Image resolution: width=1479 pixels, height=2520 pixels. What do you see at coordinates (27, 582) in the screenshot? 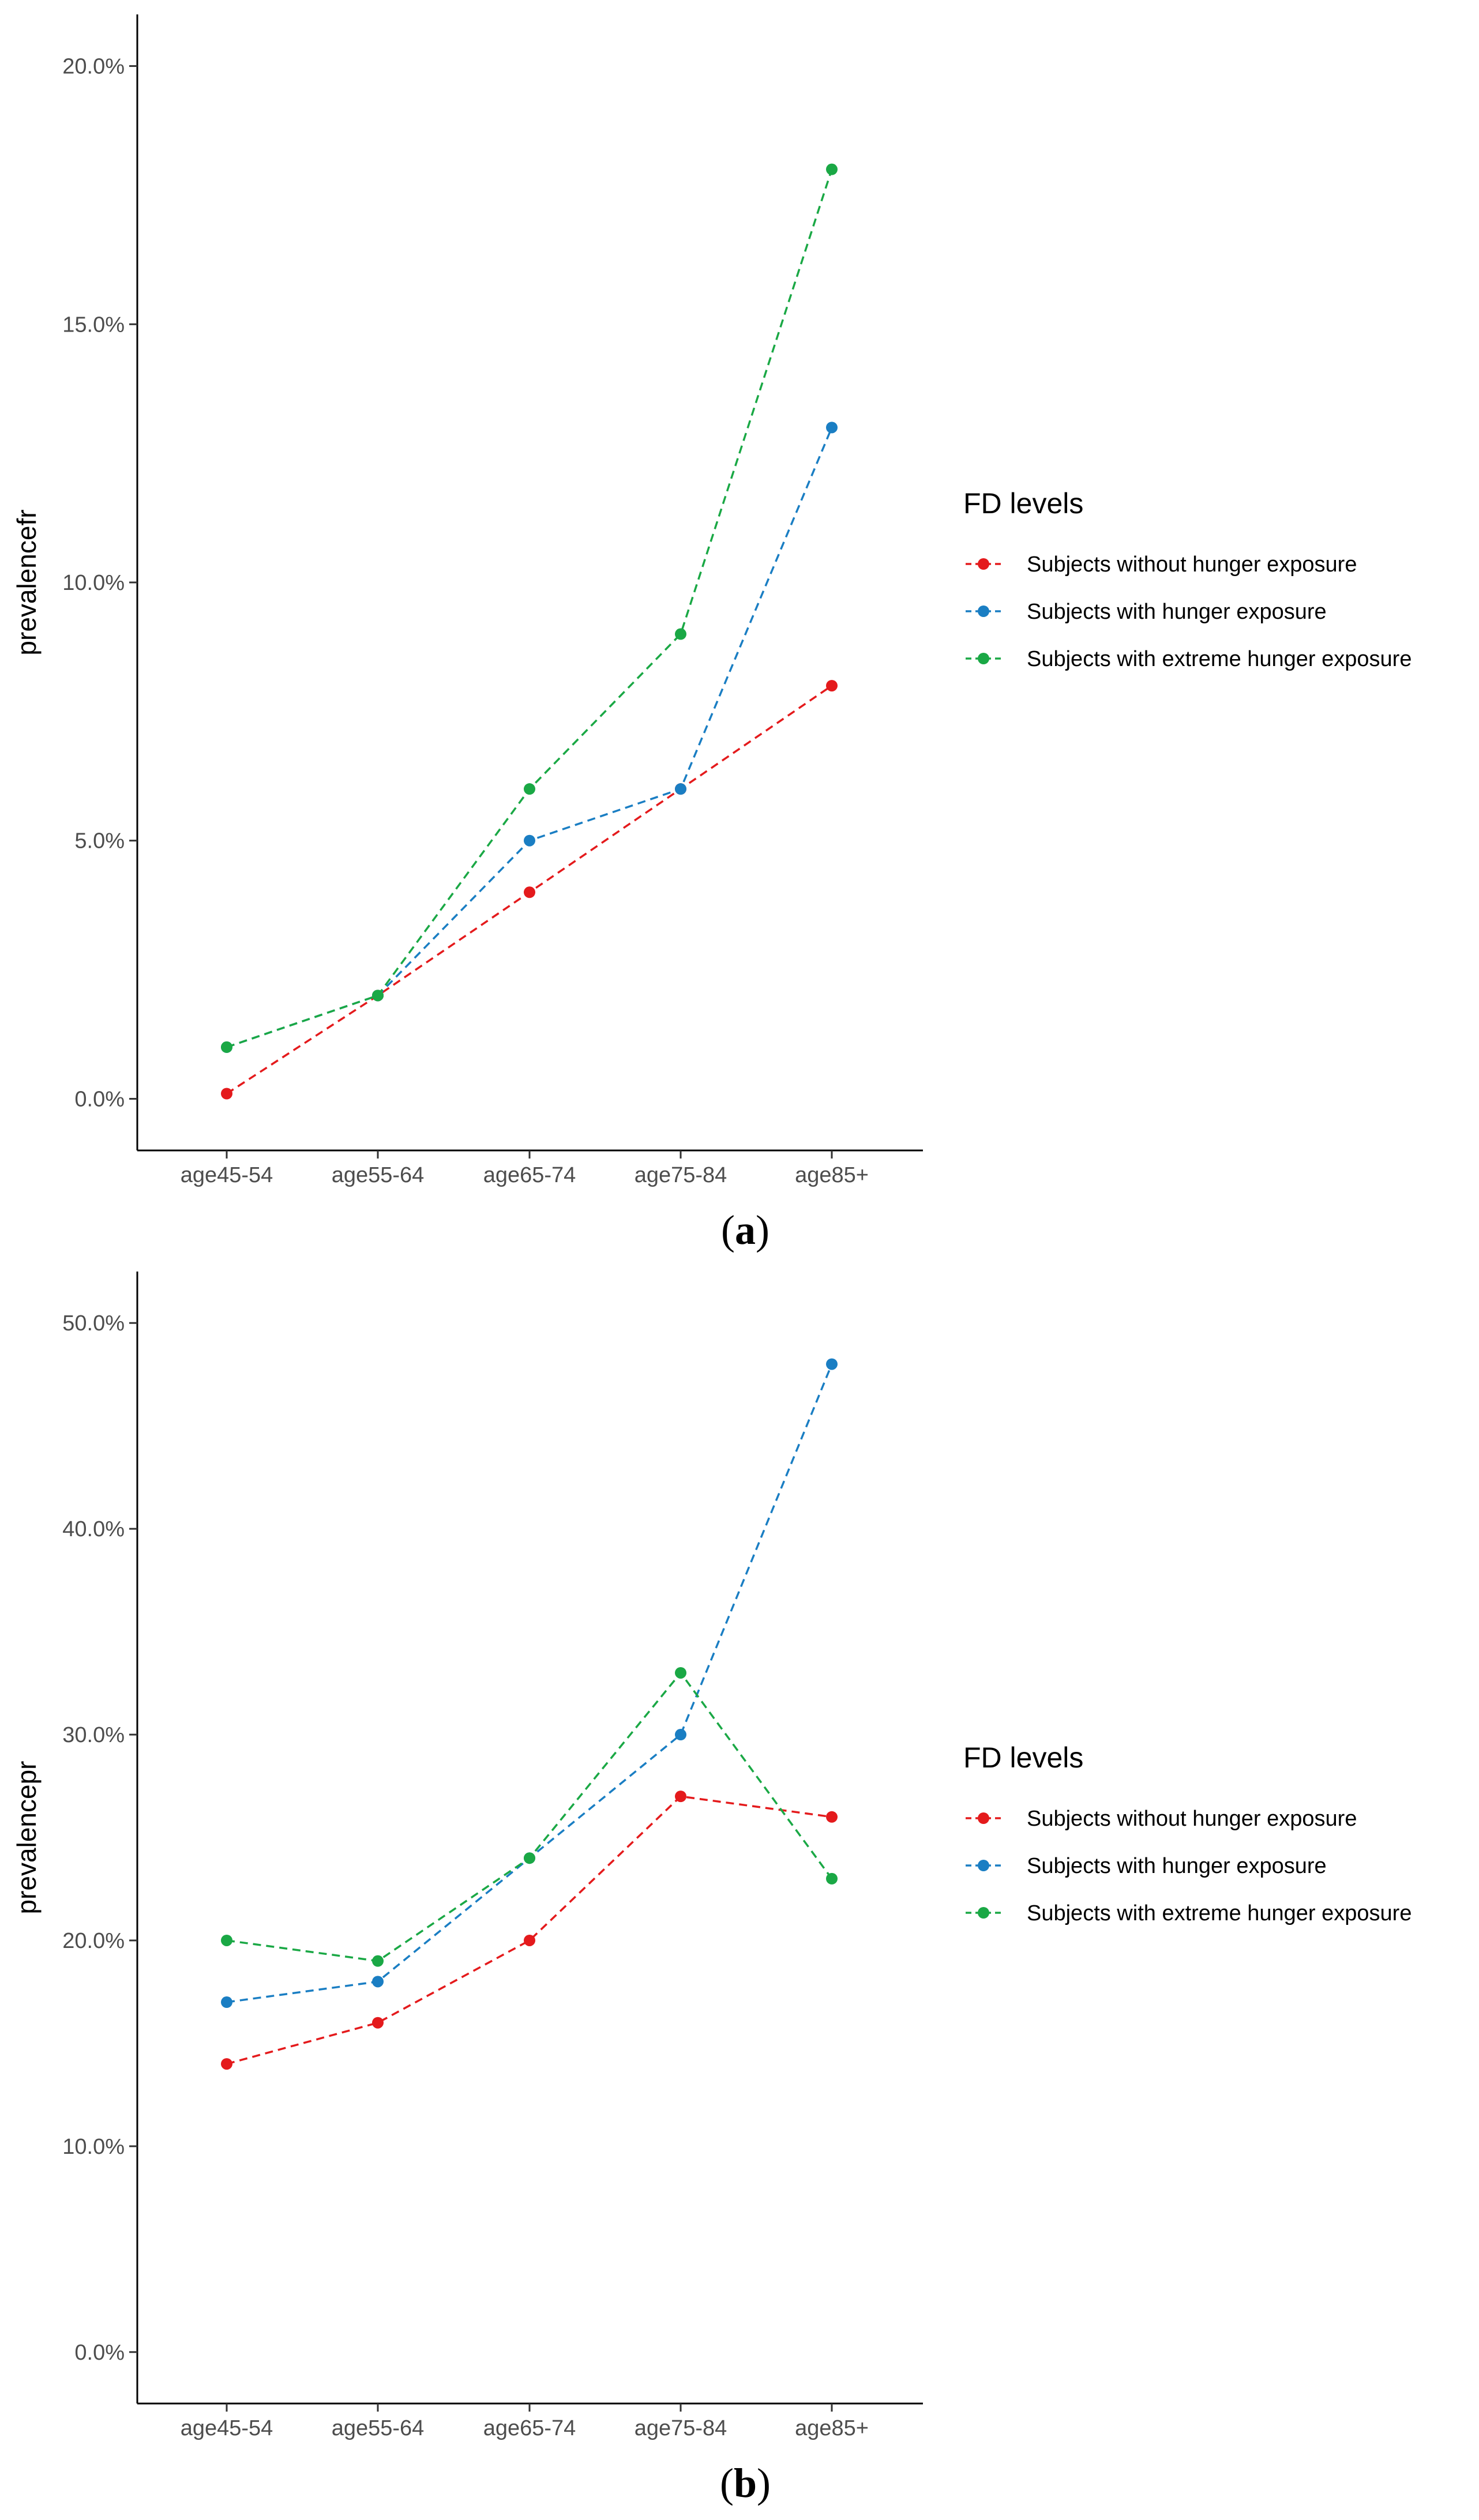
I see `y-axis-title: prevalencefr` at bounding box center [27, 582].